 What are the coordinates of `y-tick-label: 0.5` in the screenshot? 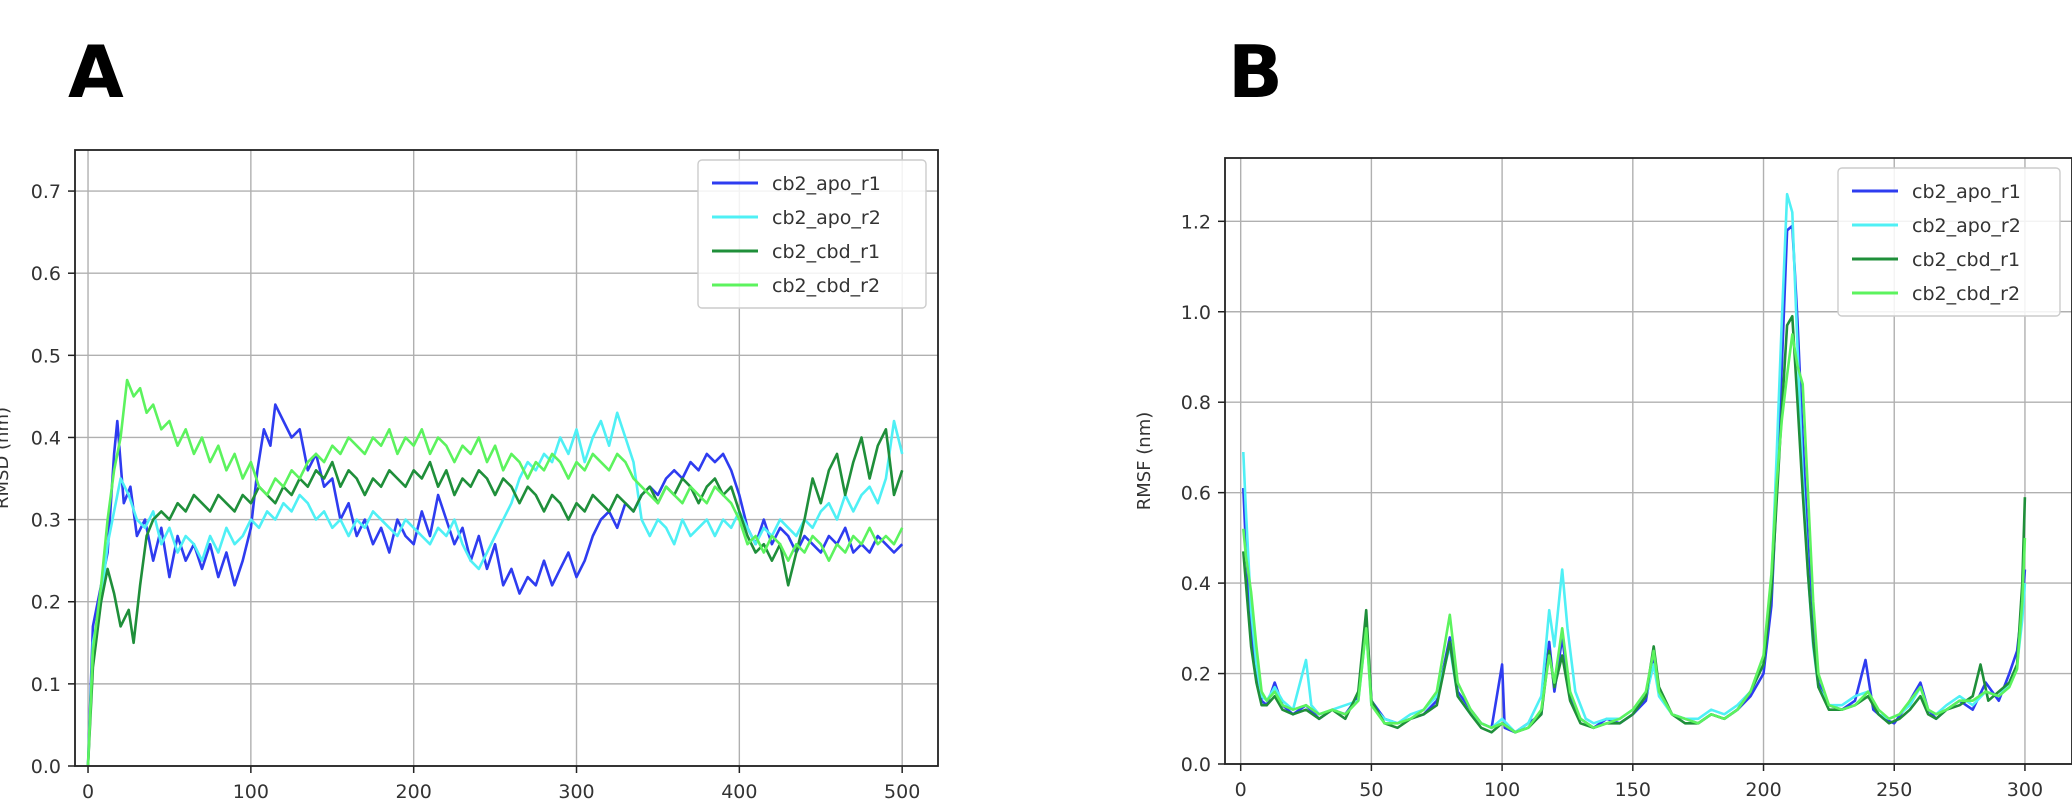 It's located at (46, 356).